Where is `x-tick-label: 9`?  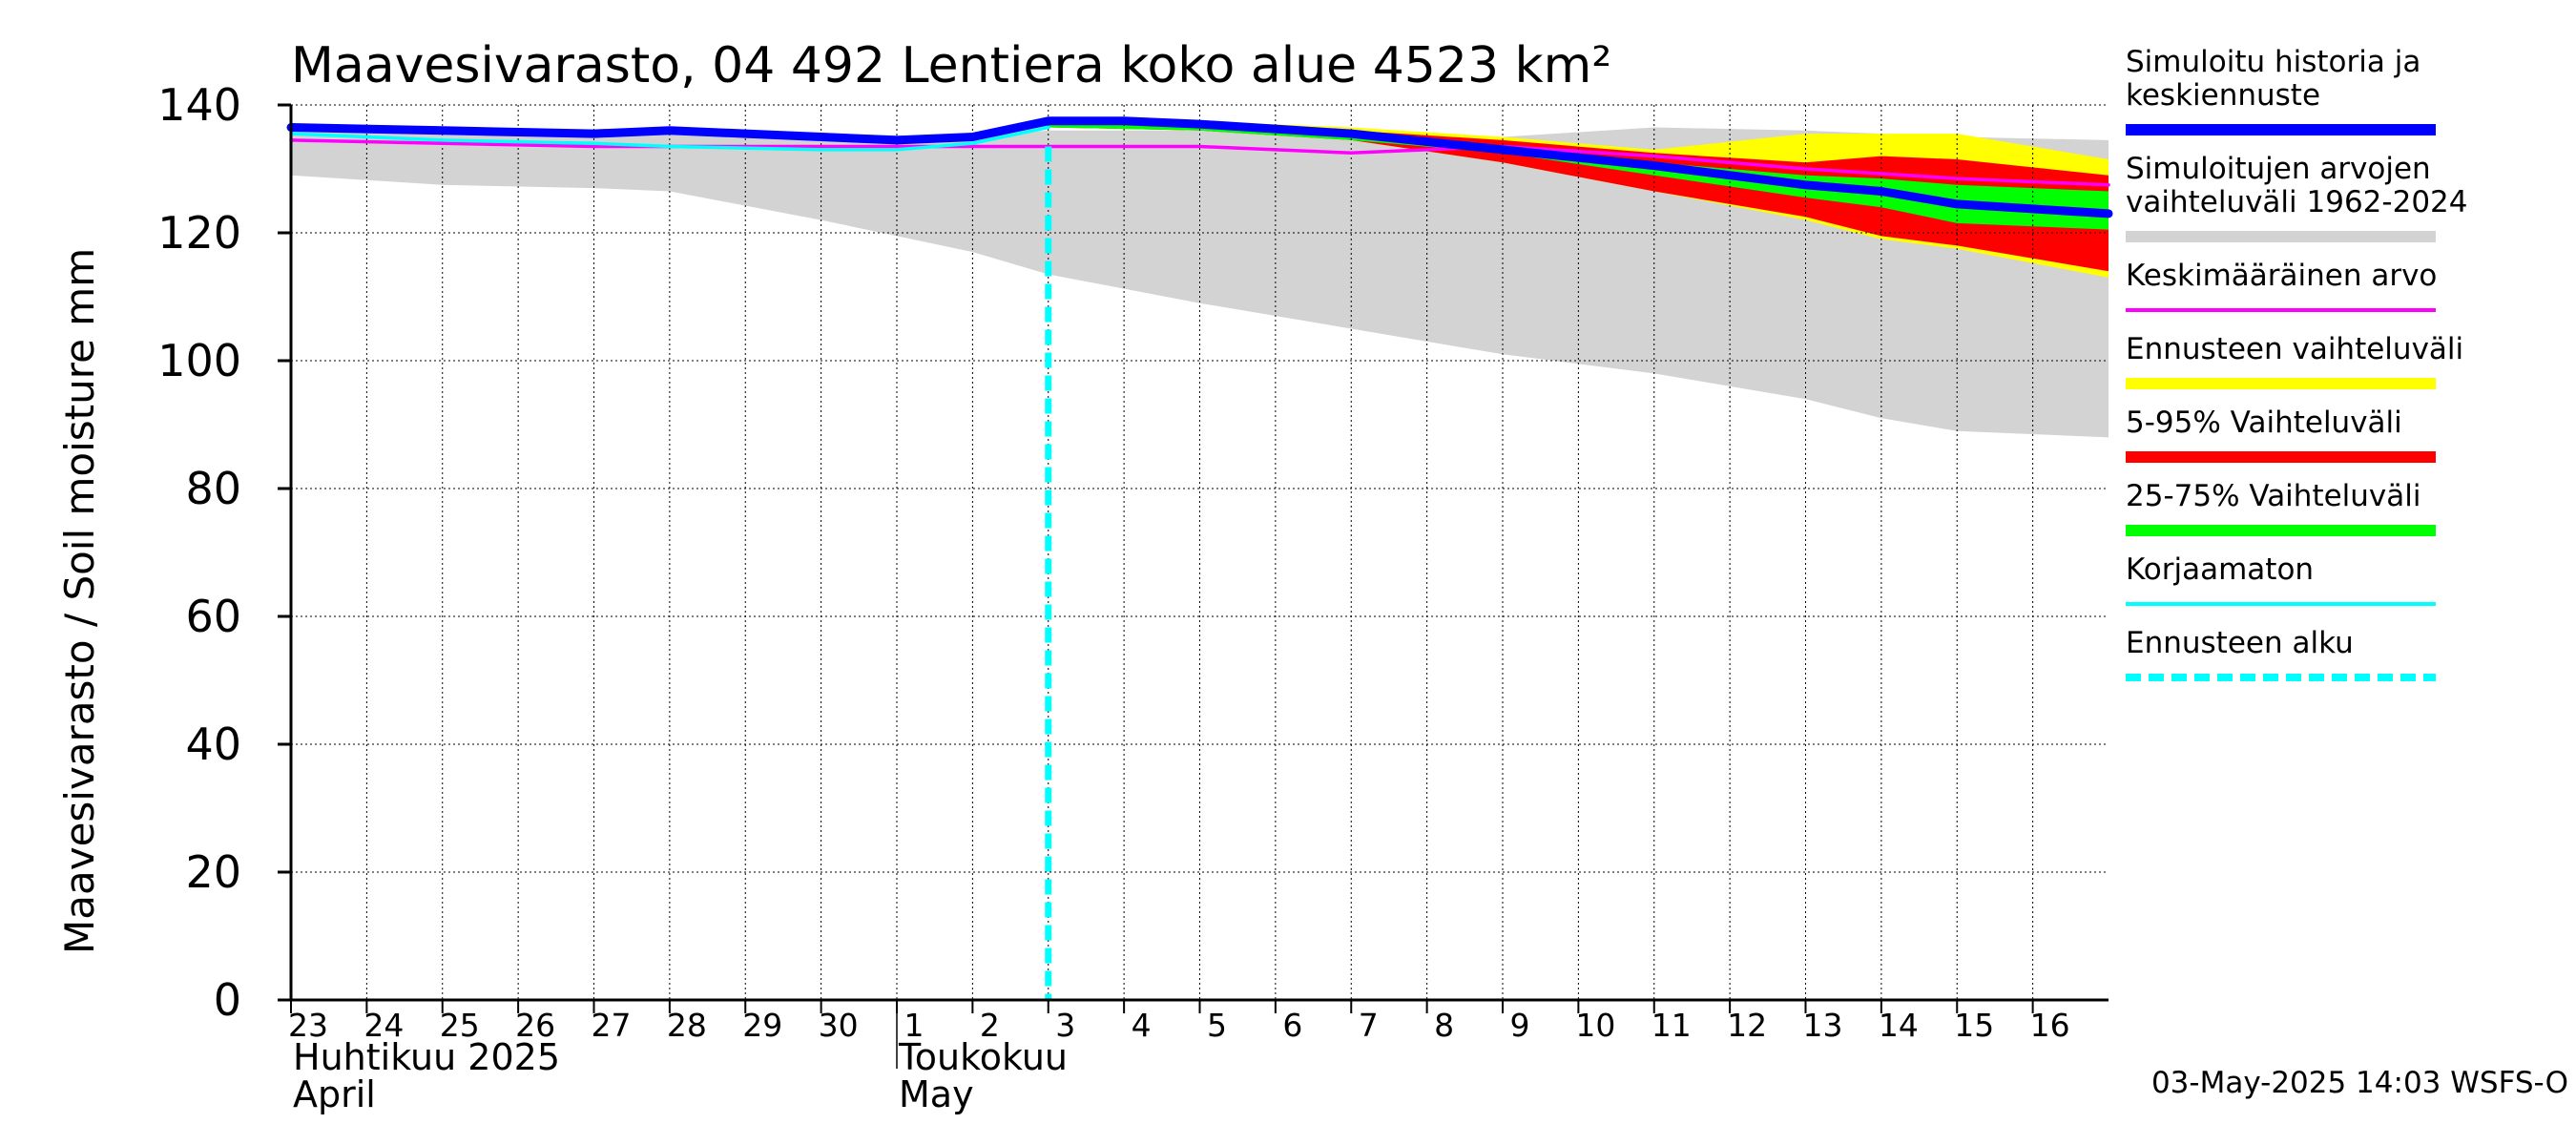 x-tick-label: 9 is located at coordinates (1520, 1025).